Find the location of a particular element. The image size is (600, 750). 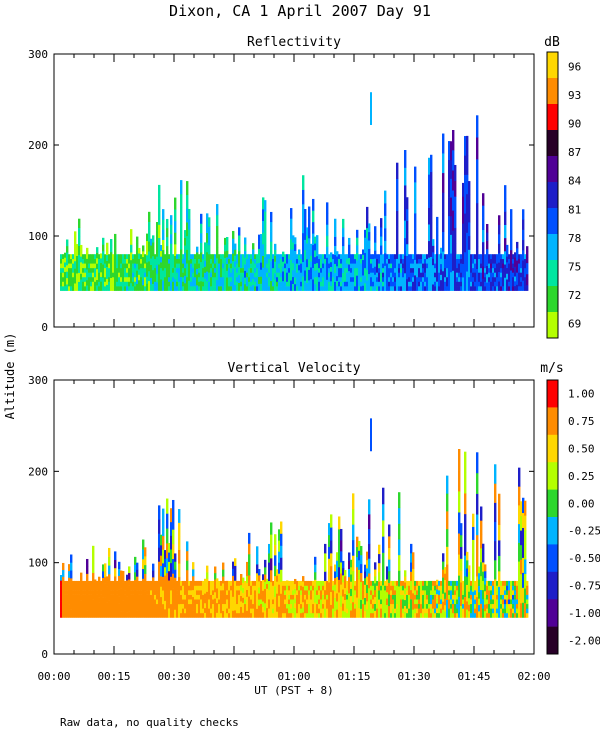

velocity-title: Vertical Velocity is located at coordinates (293, 368).